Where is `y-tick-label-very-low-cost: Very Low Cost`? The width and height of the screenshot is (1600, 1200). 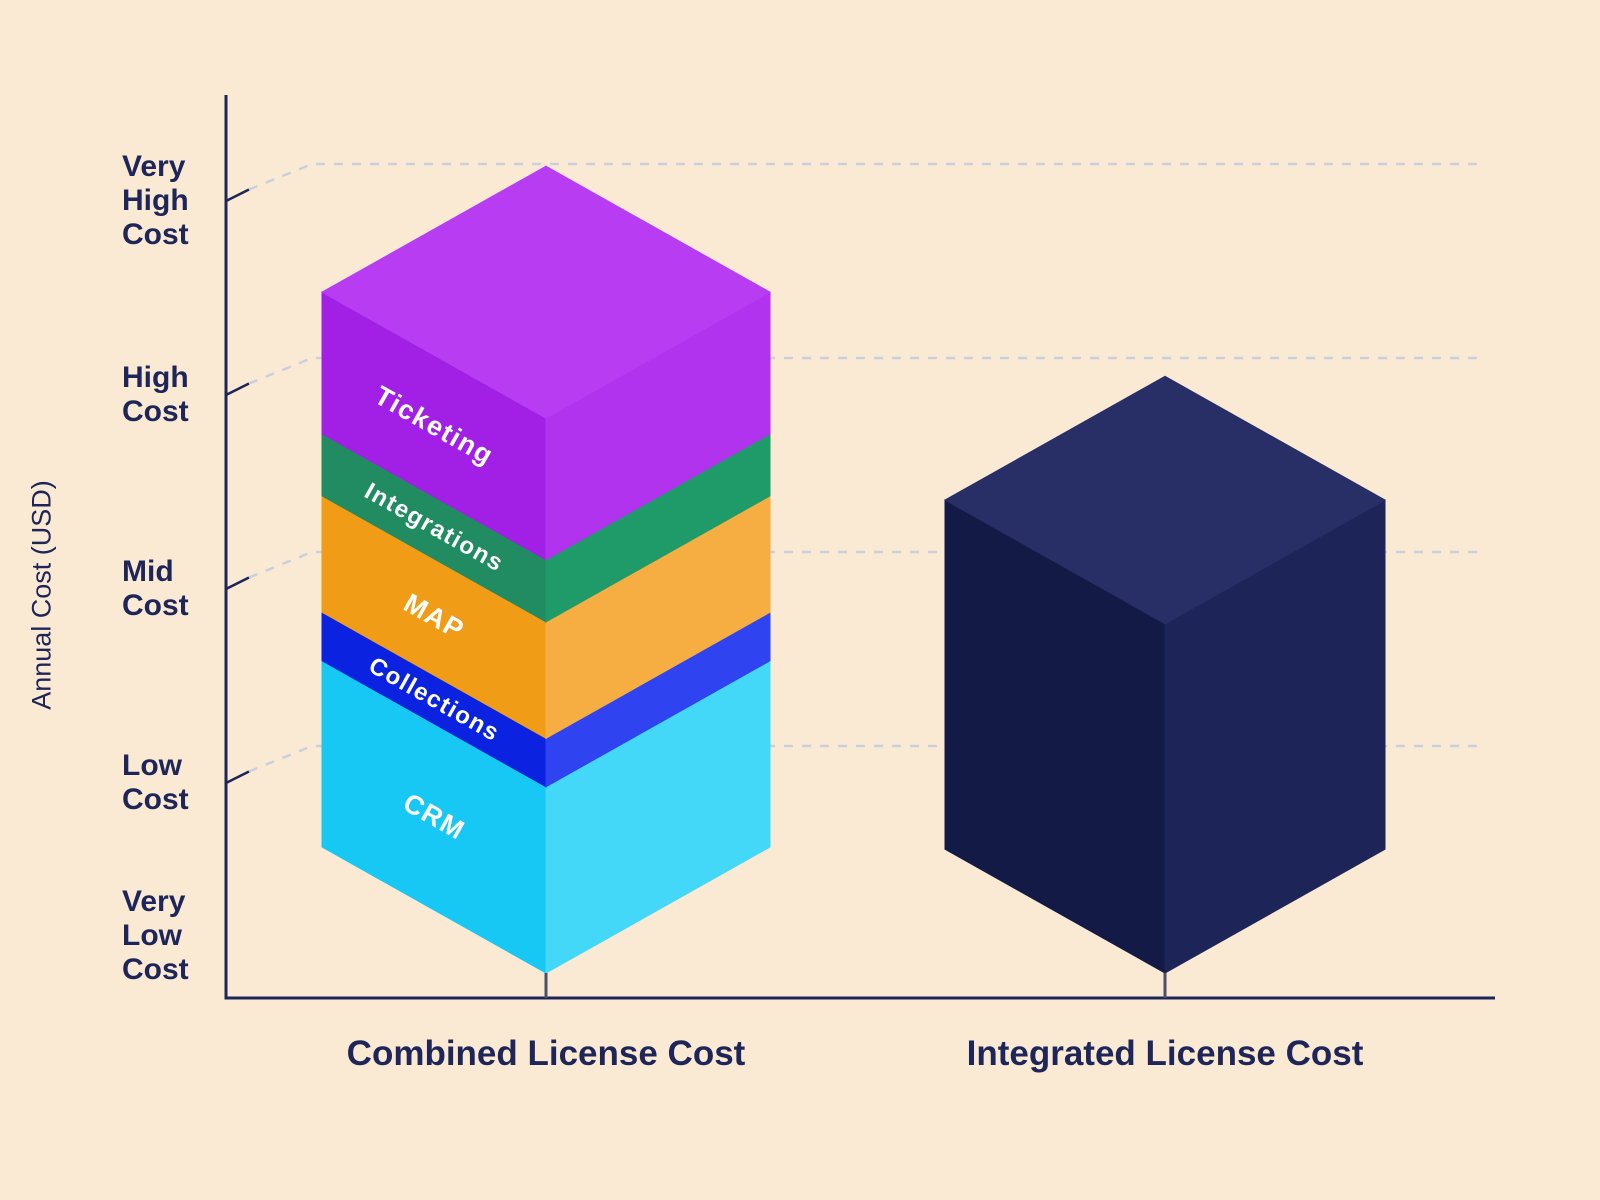
y-tick-label-very-low-cost: Very Low Cost is located at coordinates (155, 935).